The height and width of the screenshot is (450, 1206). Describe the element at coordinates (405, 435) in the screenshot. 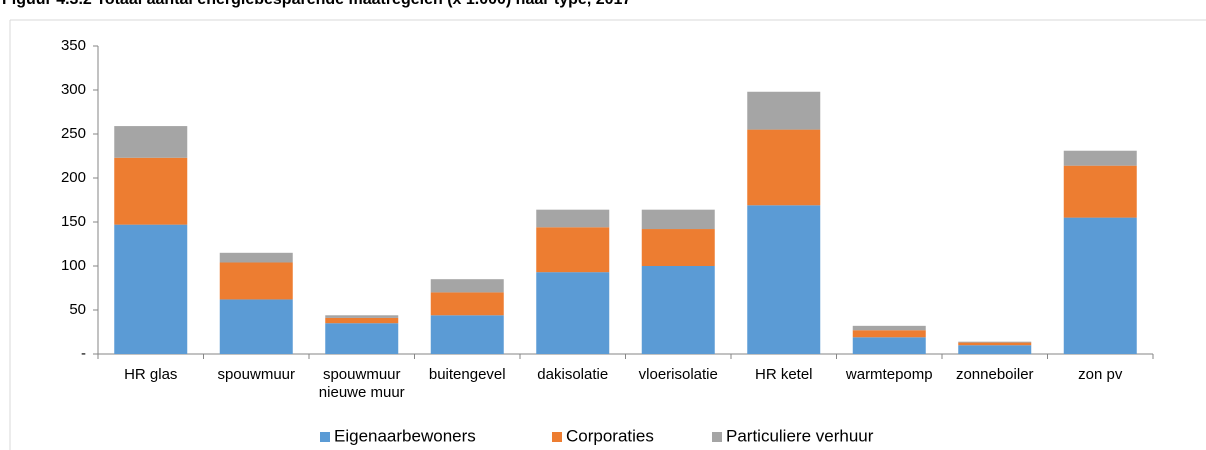

I see `legend-label: Eigenaarbewoners` at that location.